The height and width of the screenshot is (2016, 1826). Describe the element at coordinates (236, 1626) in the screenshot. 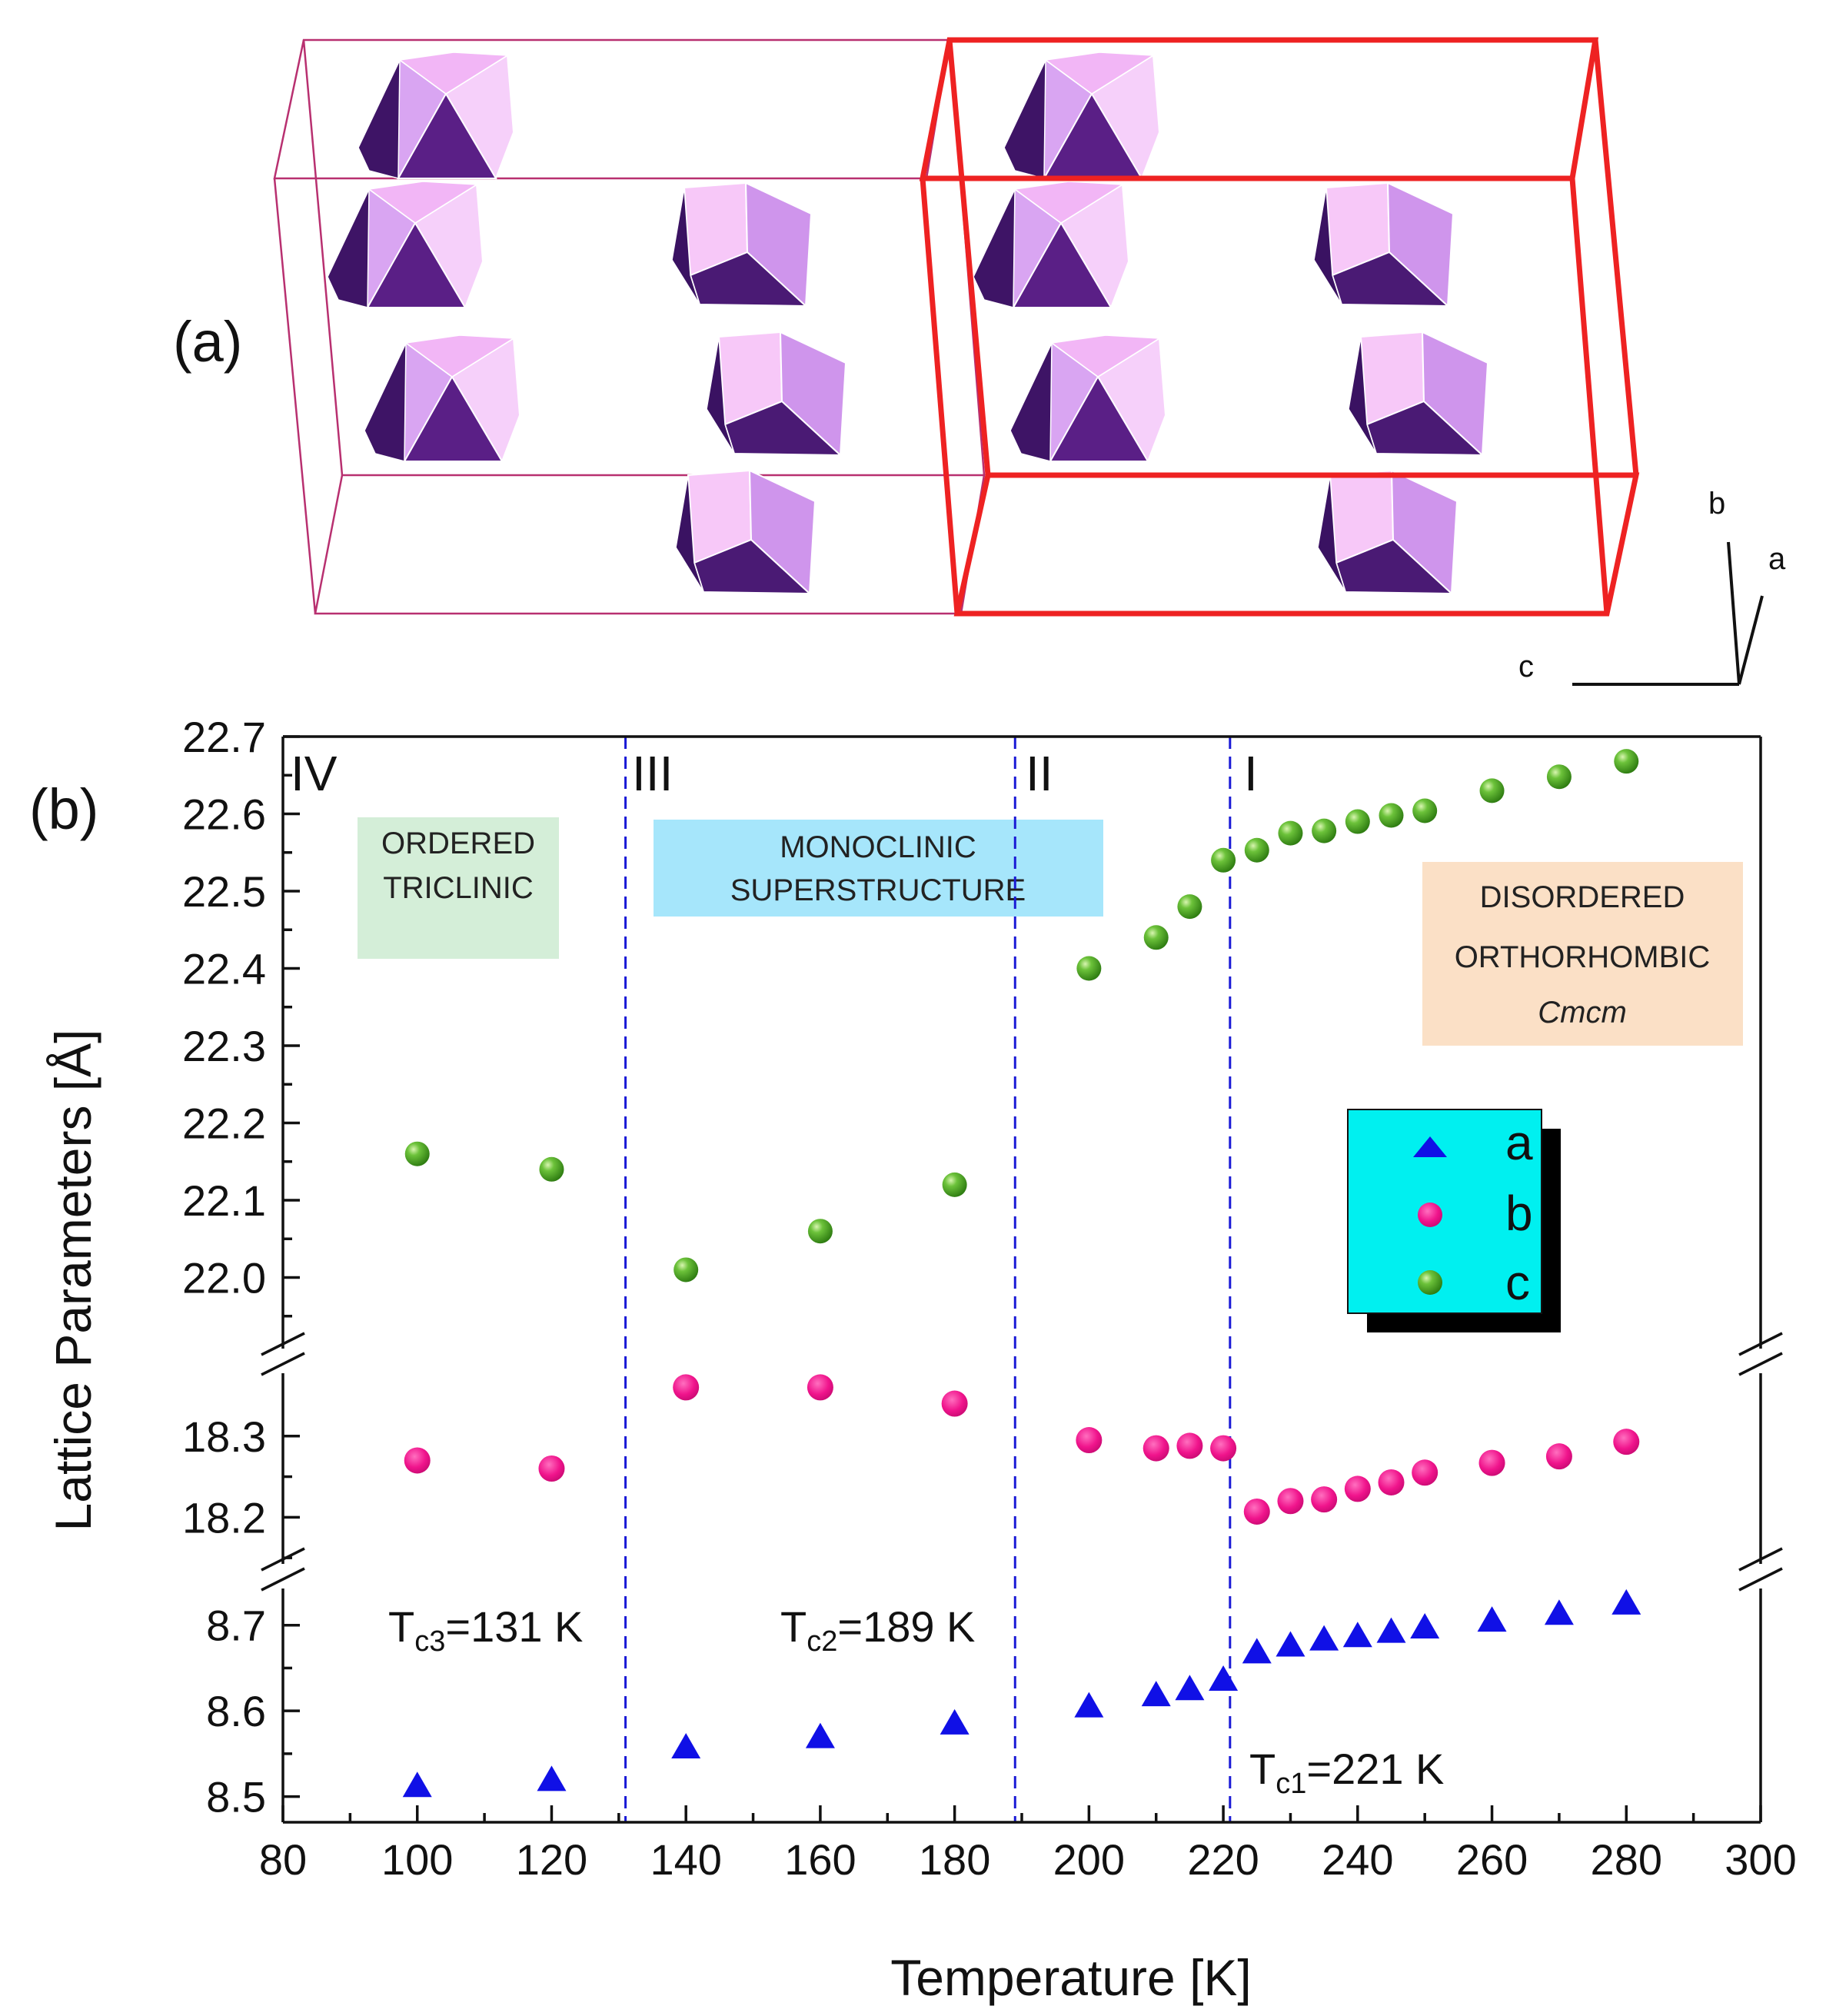

I see `y-tick-label: 8.7` at that location.